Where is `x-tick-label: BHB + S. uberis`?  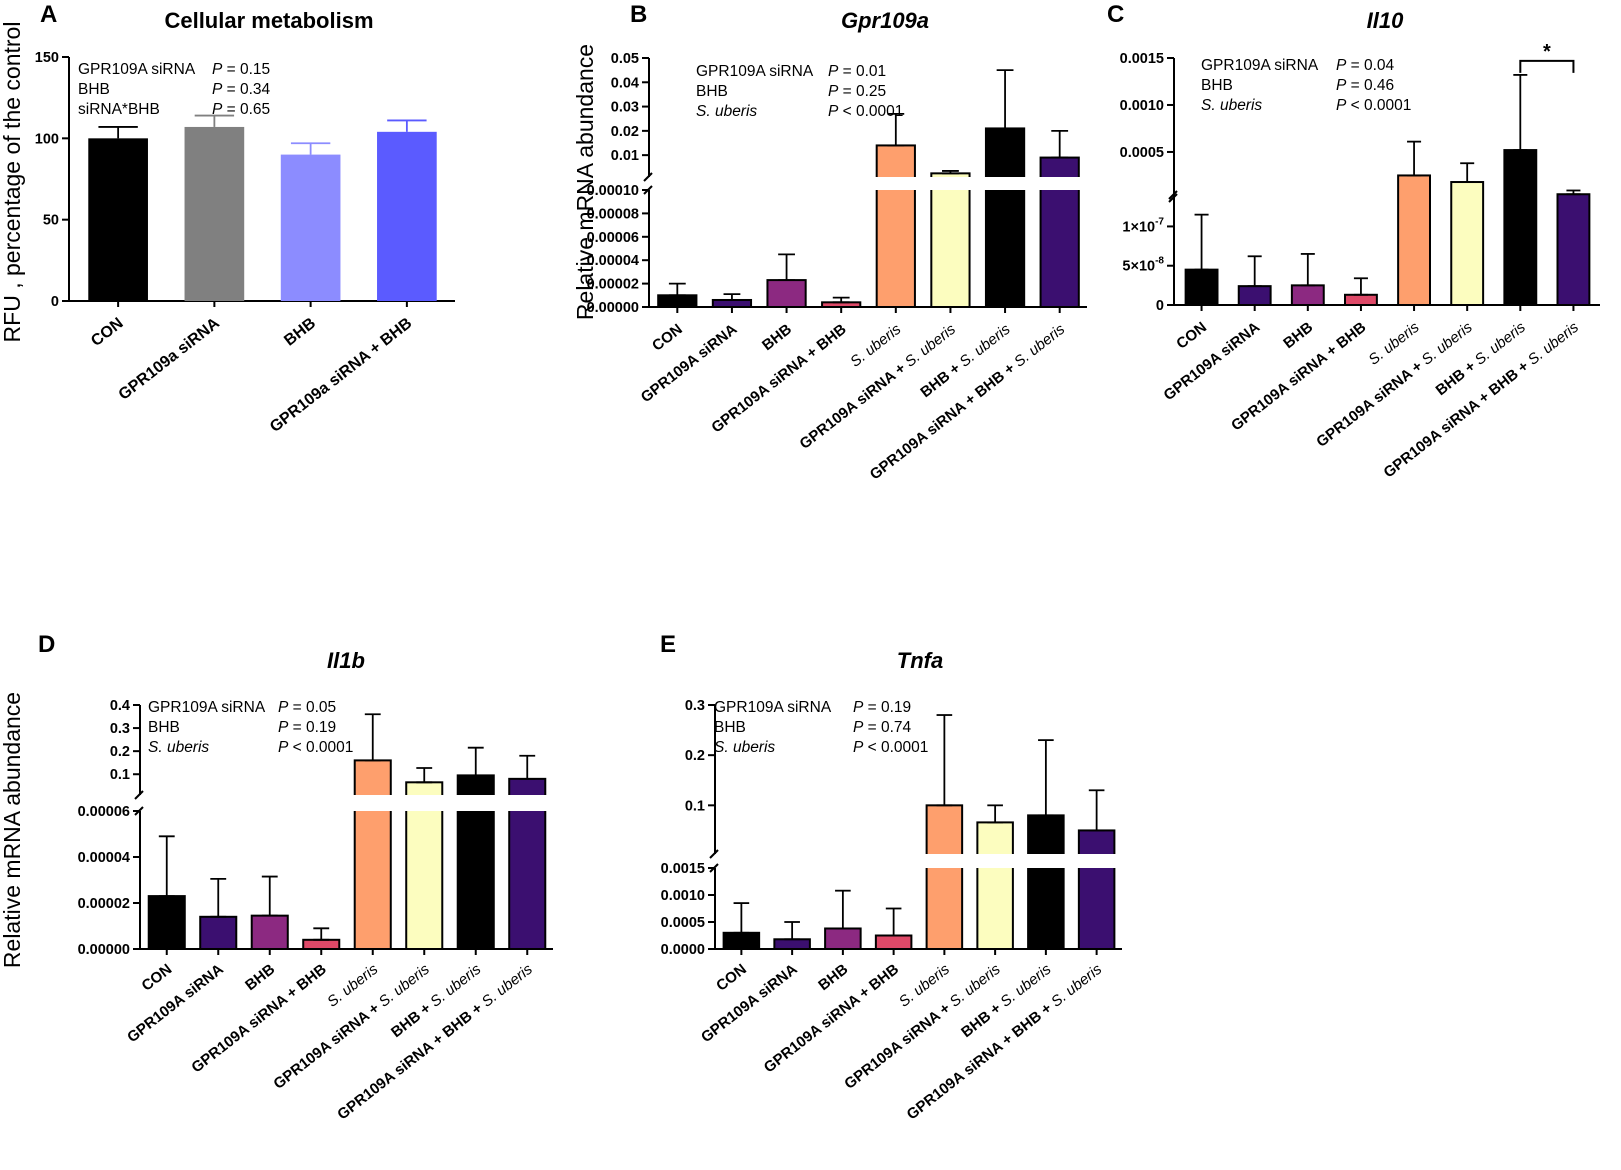 x-tick-label: BHB + S. uberis is located at coordinates (1481, 358).